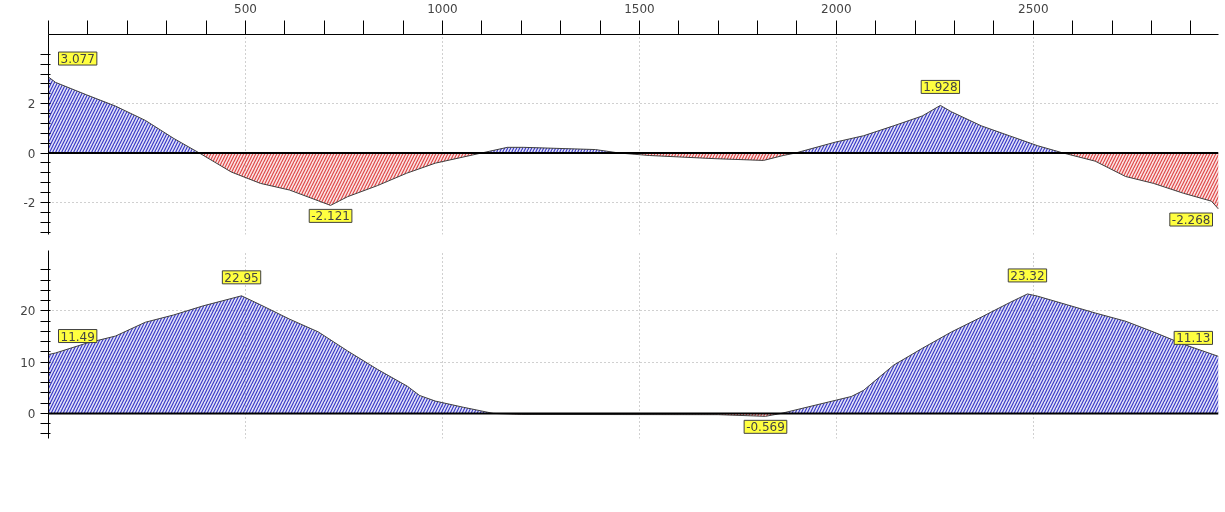 The height and width of the screenshot is (512, 1225). I want to click on x-tick-label: 500, so click(245, 8).